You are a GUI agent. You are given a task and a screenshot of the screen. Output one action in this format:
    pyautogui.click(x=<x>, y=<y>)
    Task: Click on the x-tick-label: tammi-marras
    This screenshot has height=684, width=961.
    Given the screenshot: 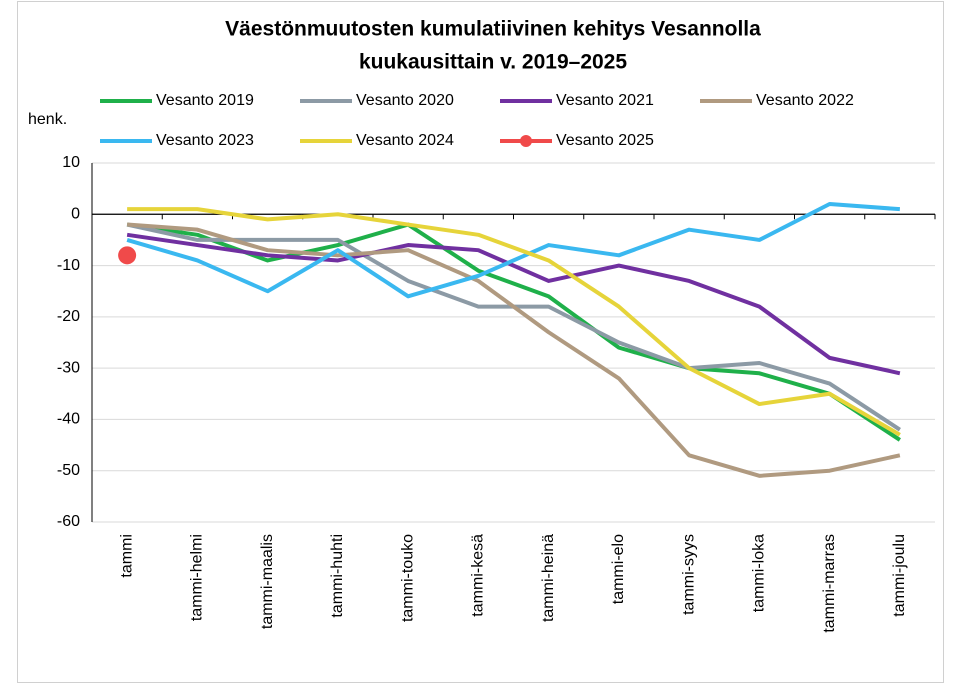 What is the action you would take?
    pyautogui.click(x=829, y=583)
    